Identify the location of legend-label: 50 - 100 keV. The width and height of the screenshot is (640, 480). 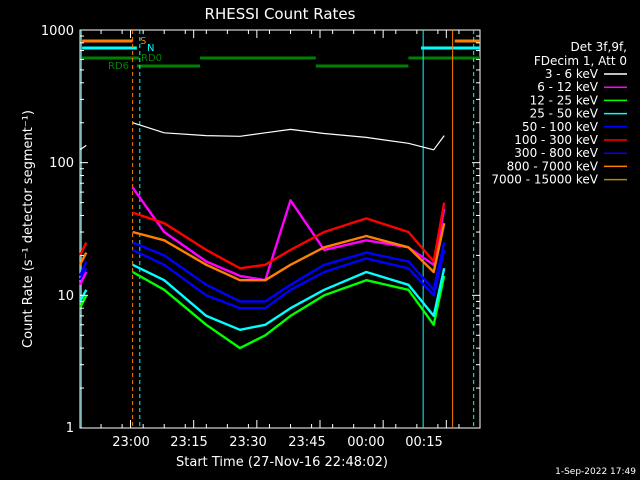
(560, 127).